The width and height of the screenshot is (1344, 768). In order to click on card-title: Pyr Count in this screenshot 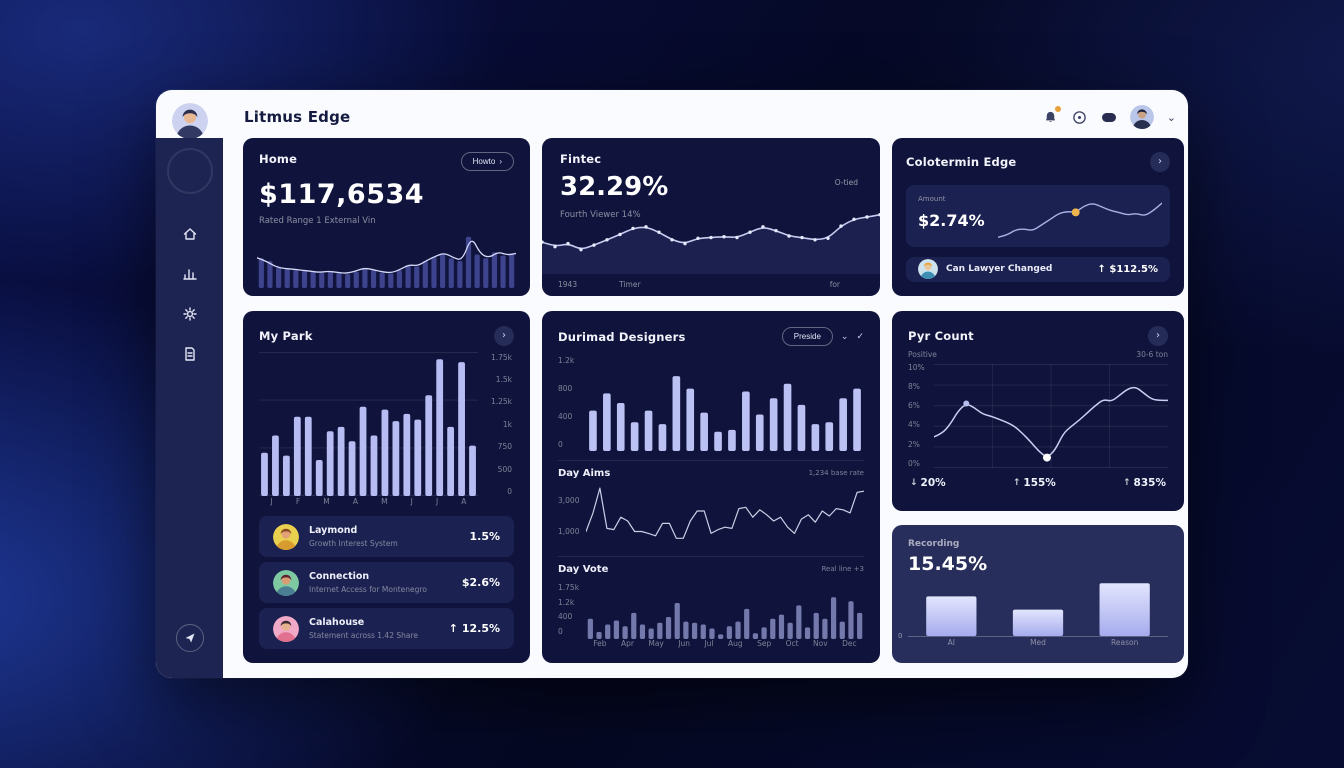, I will do `click(941, 336)`.